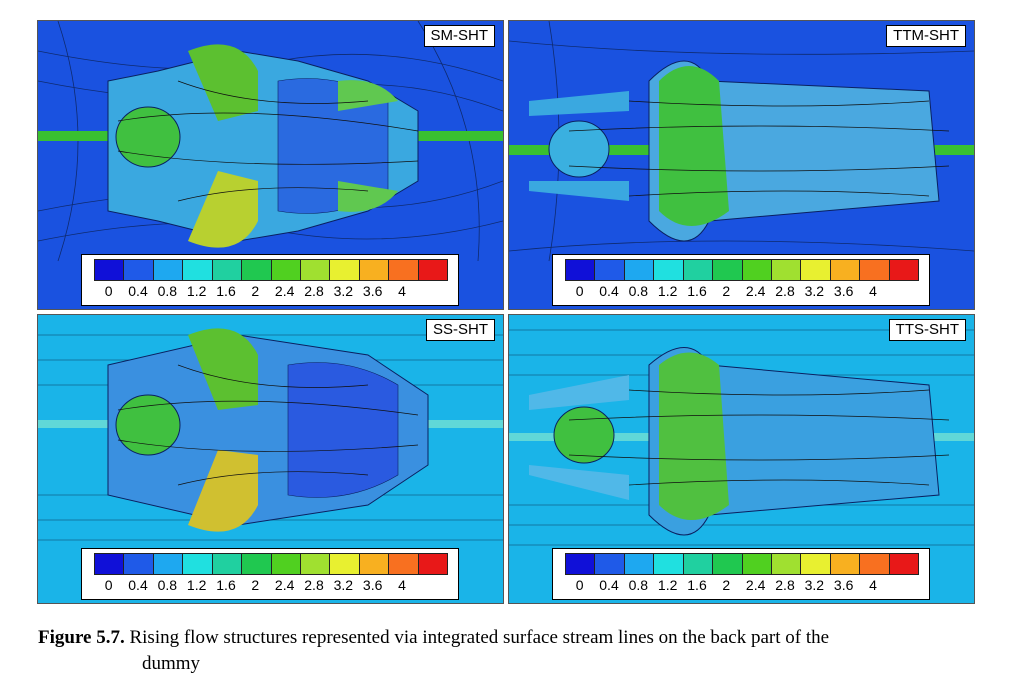 Image resolution: width=1024 pixels, height=689 pixels. What do you see at coordinates (459, 36) in the screenshot?
I see `panel-label: SM-SHT` at bounding box center [459, 36].